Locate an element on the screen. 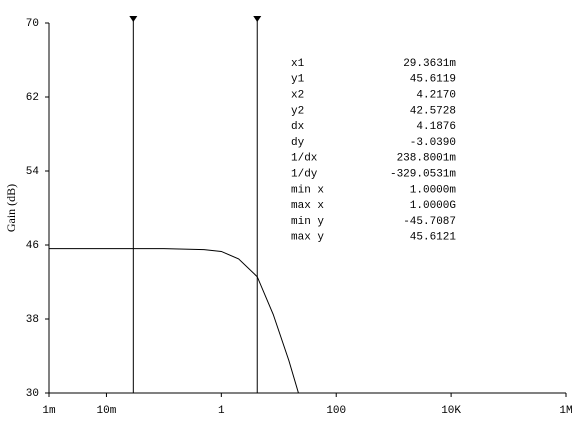 Image resolution: width=575 pixels, height=428 pixels. readout-name: x2 is located at coordinates (297, 96).